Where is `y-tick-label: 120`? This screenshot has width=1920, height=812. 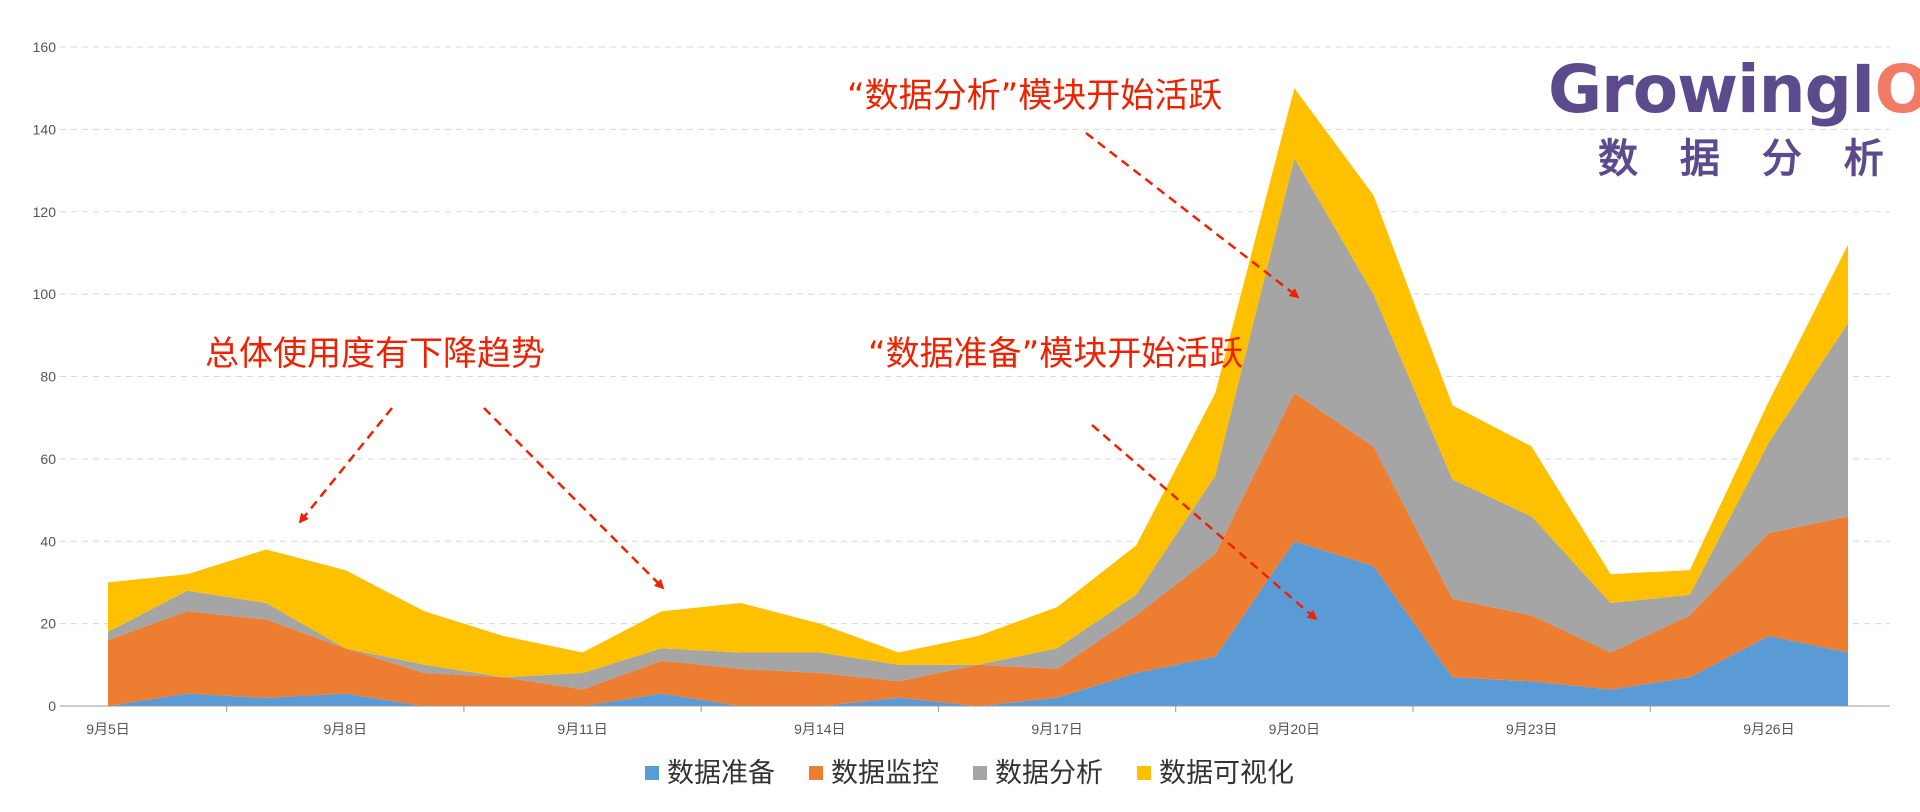
y-tick-label: 120 is located at coordinates (45, 212).